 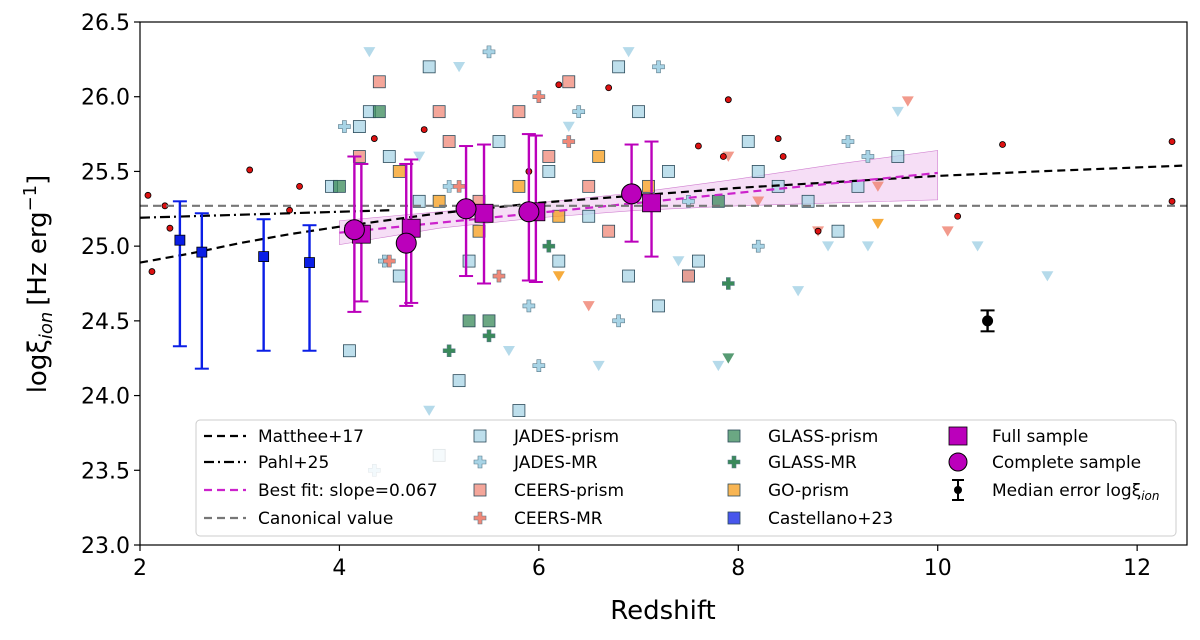 I want to click on legend-label-jades-prism: JADES-prism, so click(x=566, y=437).